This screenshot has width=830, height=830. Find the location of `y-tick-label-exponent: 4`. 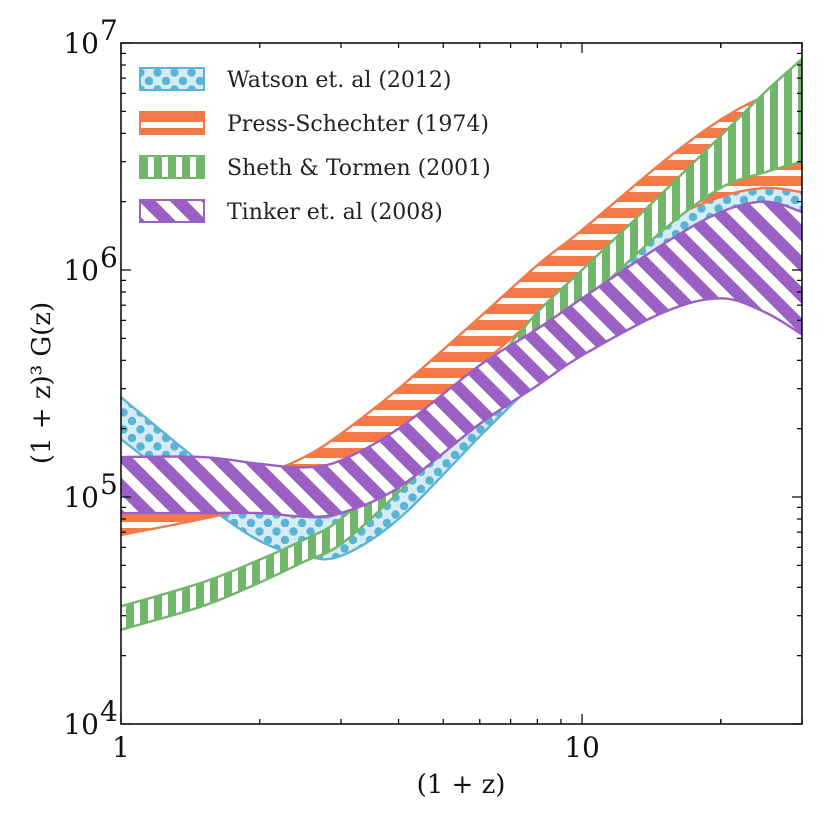

y-tick-label-exponent: 4 is located at coordinates (109, 711).